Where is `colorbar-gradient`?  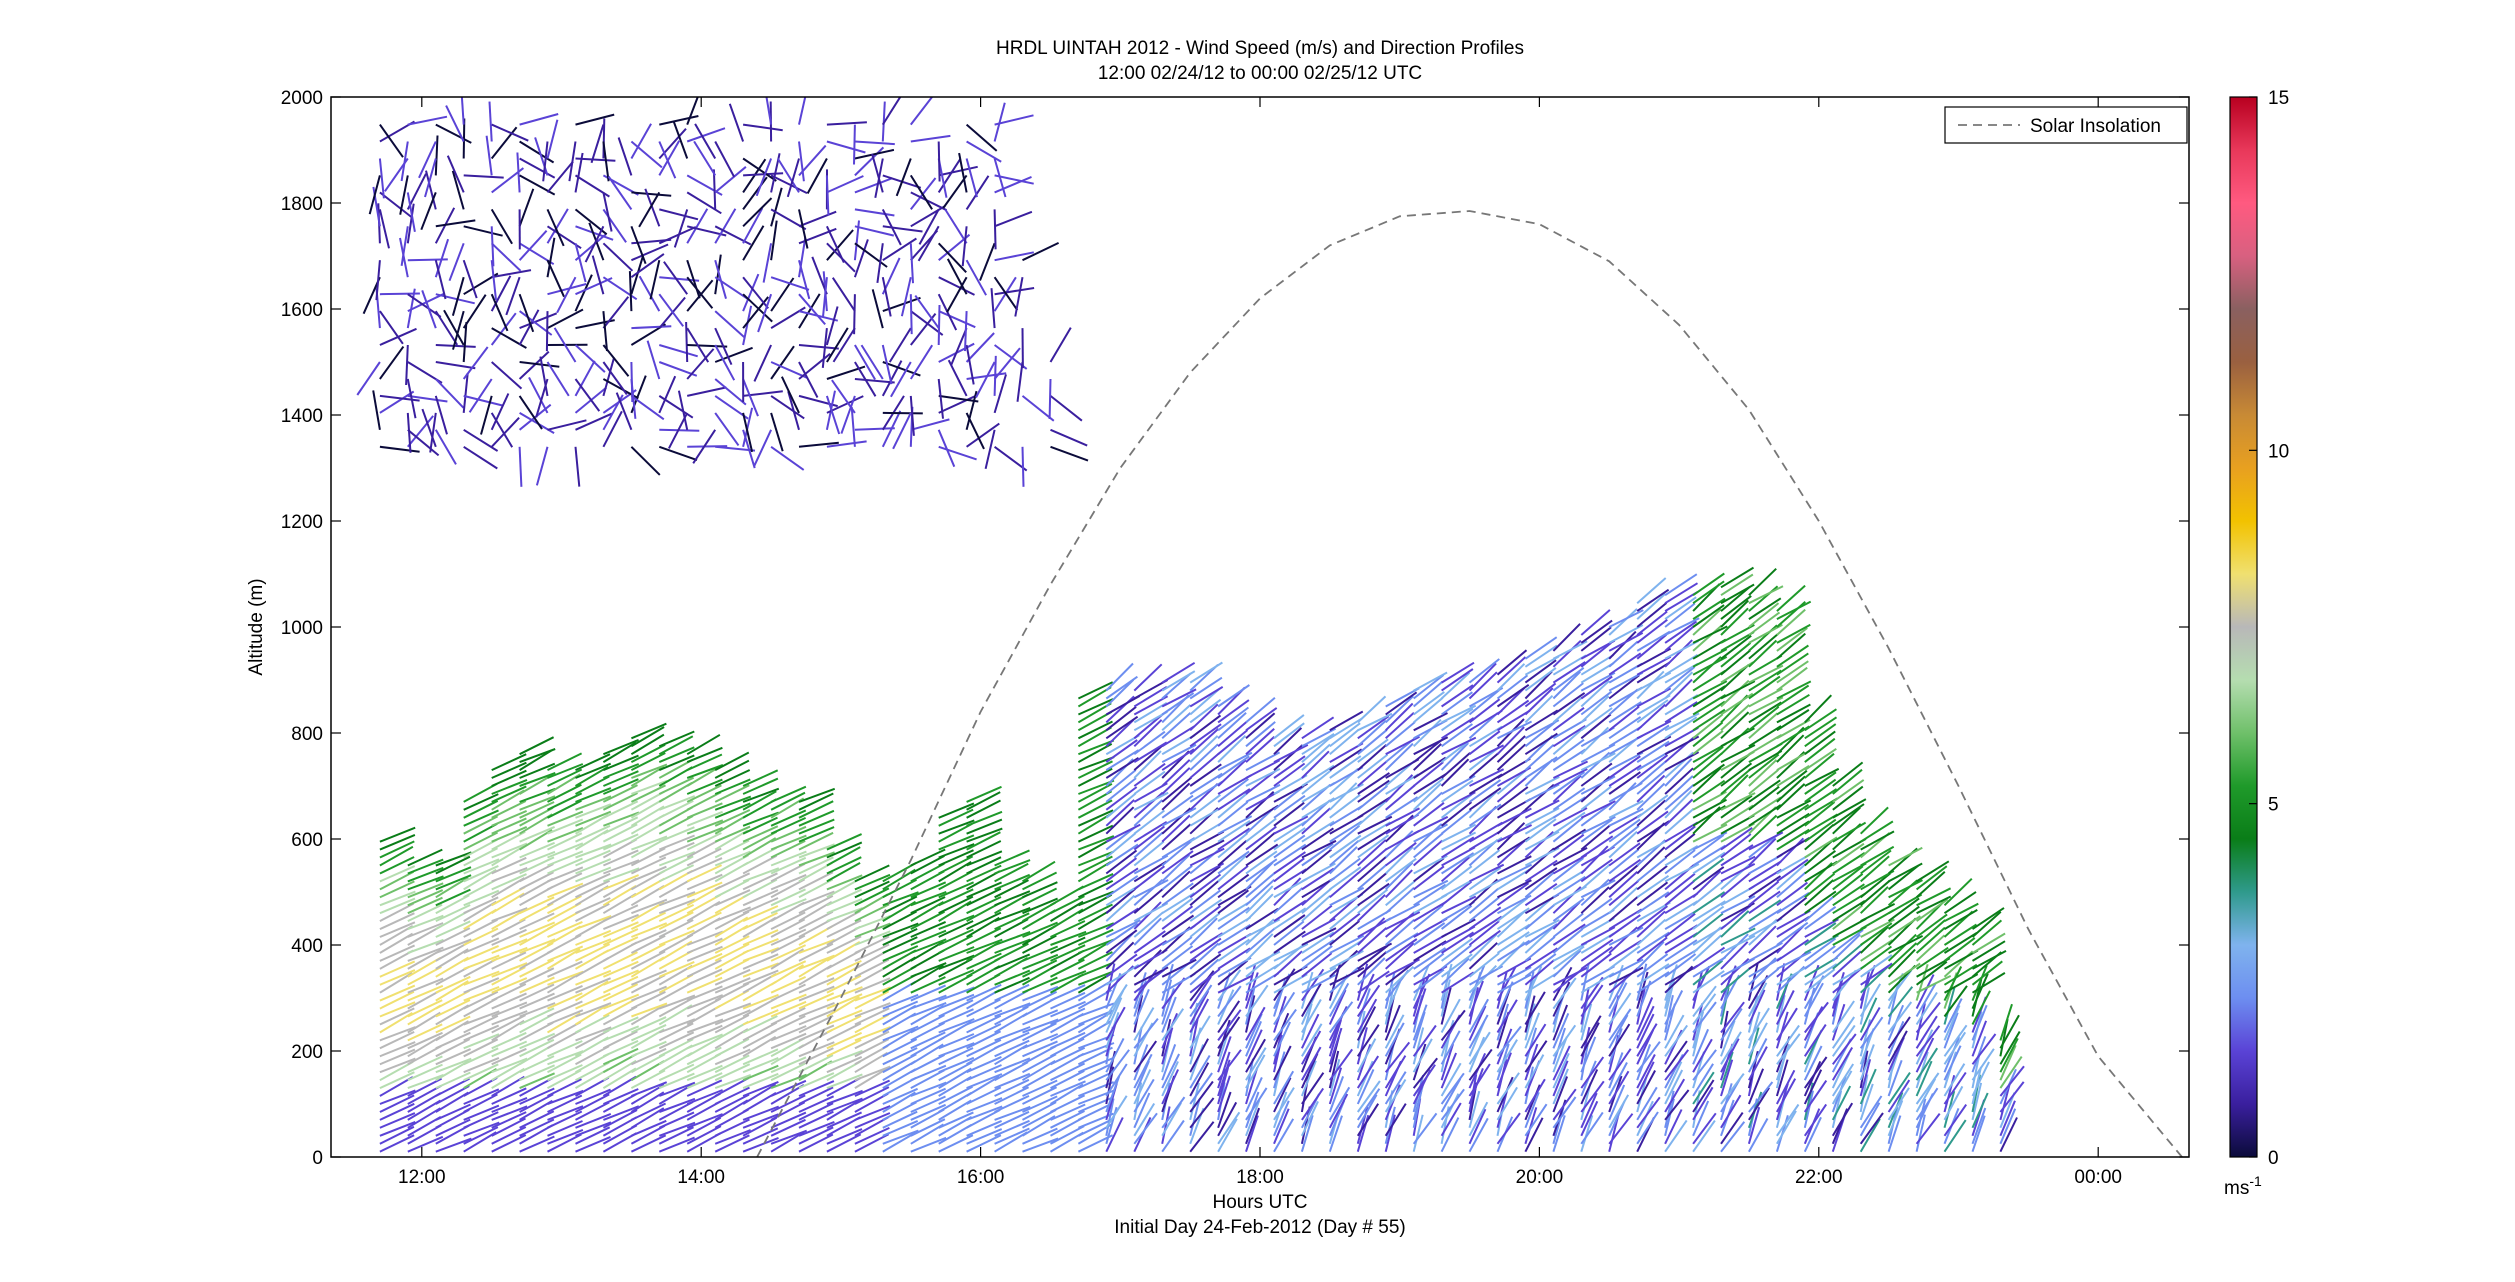
colorbar-gradient is located at coordinates (2243, 627).